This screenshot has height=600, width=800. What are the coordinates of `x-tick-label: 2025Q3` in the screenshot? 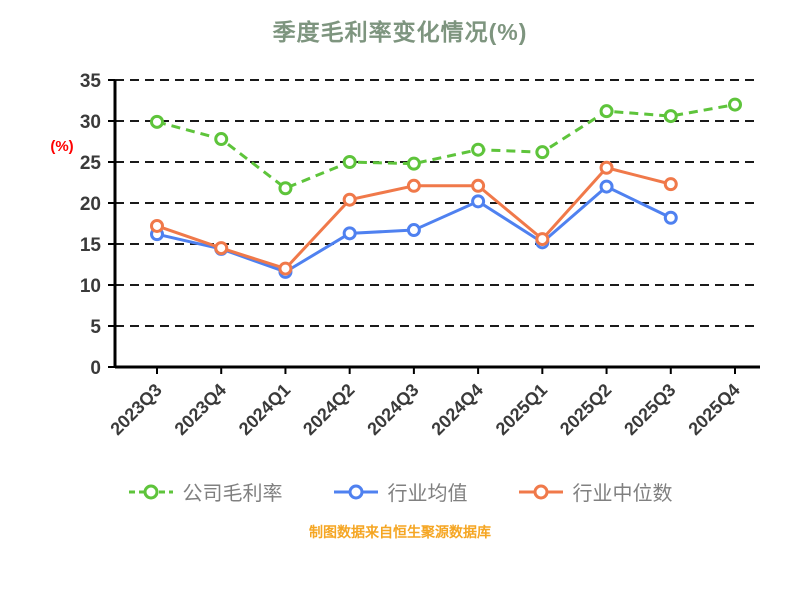 It's located at (649, 409).